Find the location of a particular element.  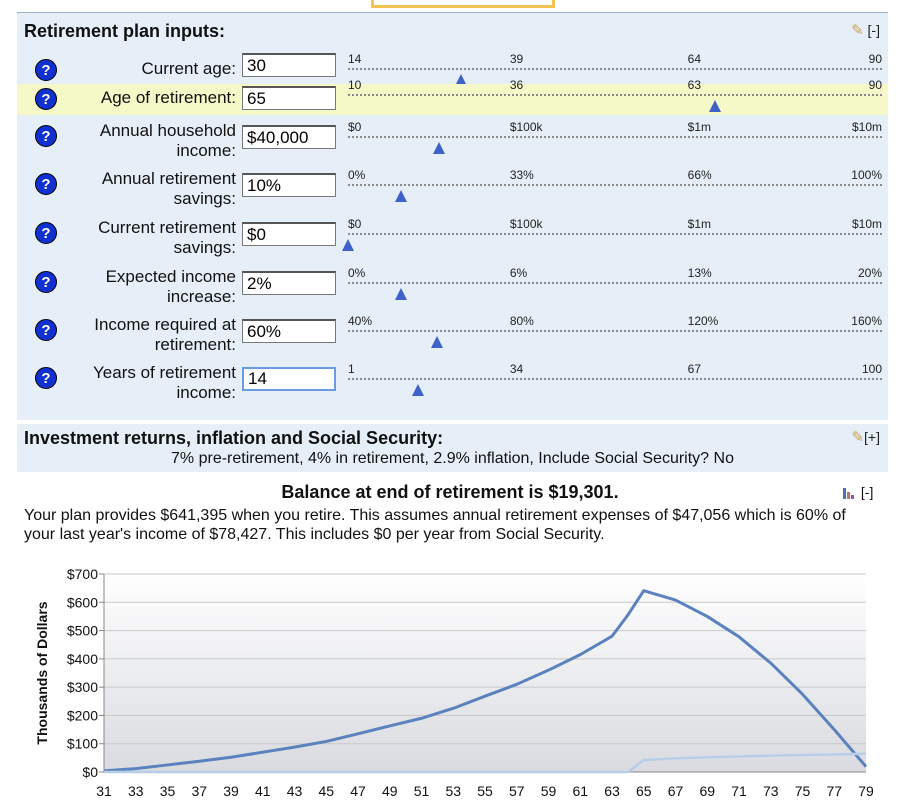

field-label: Current retirement savings: is located at coordinates (167, 238).